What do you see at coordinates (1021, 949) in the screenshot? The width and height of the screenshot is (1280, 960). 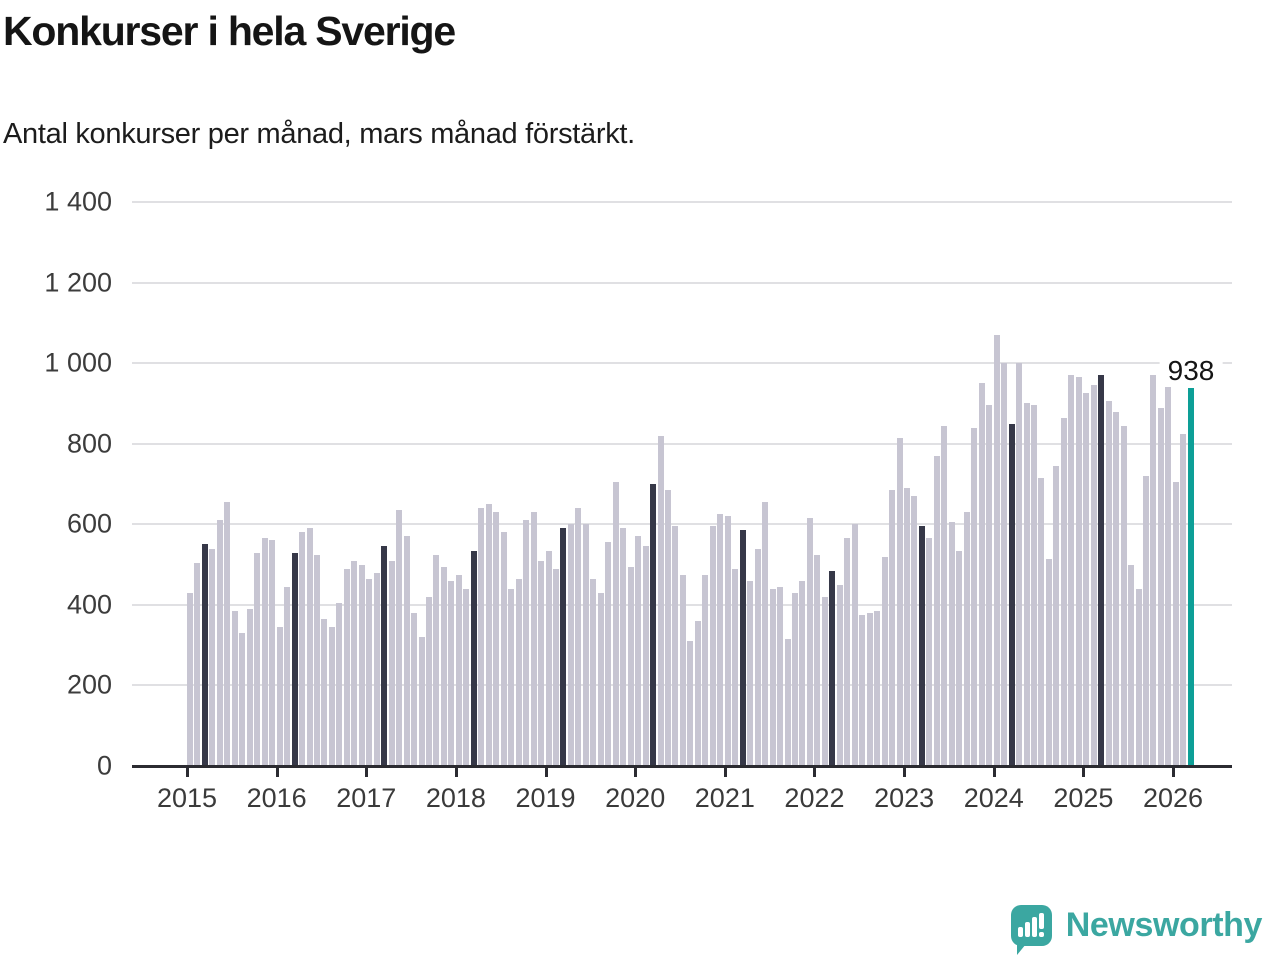 I see `speech-bubble-tail-icon` at bounding box center [1021, 949].